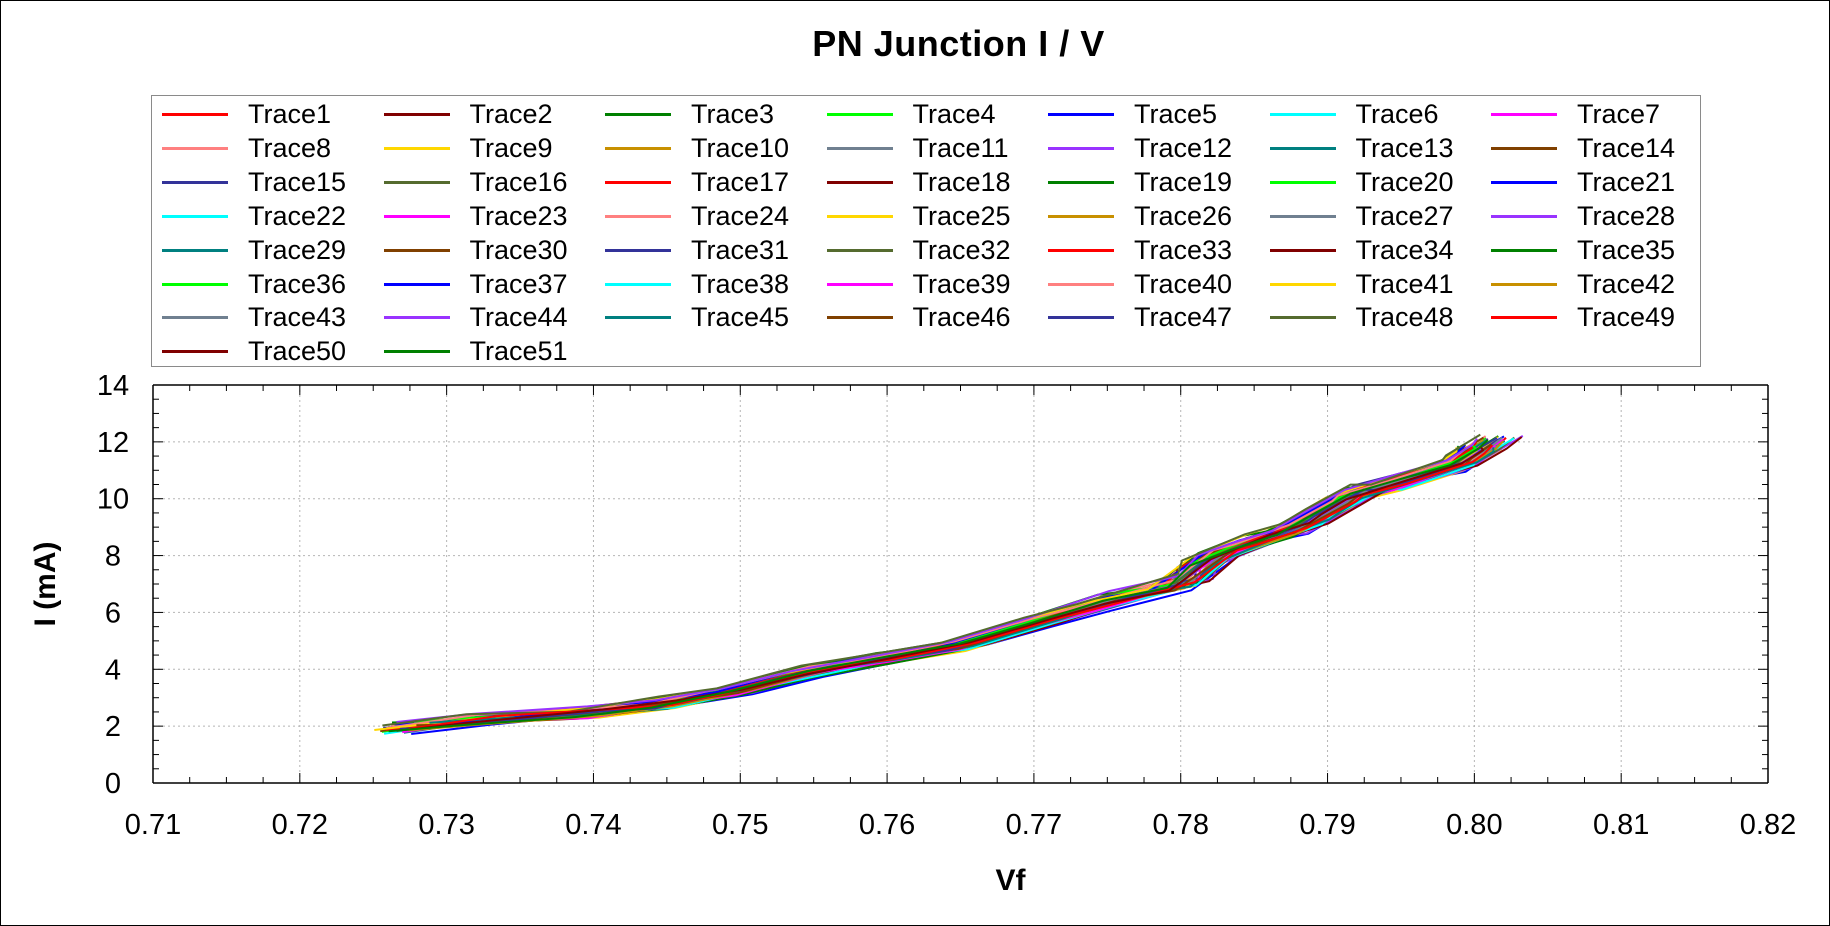  I want to click on legend-label: Trace45, so click(740, 317).